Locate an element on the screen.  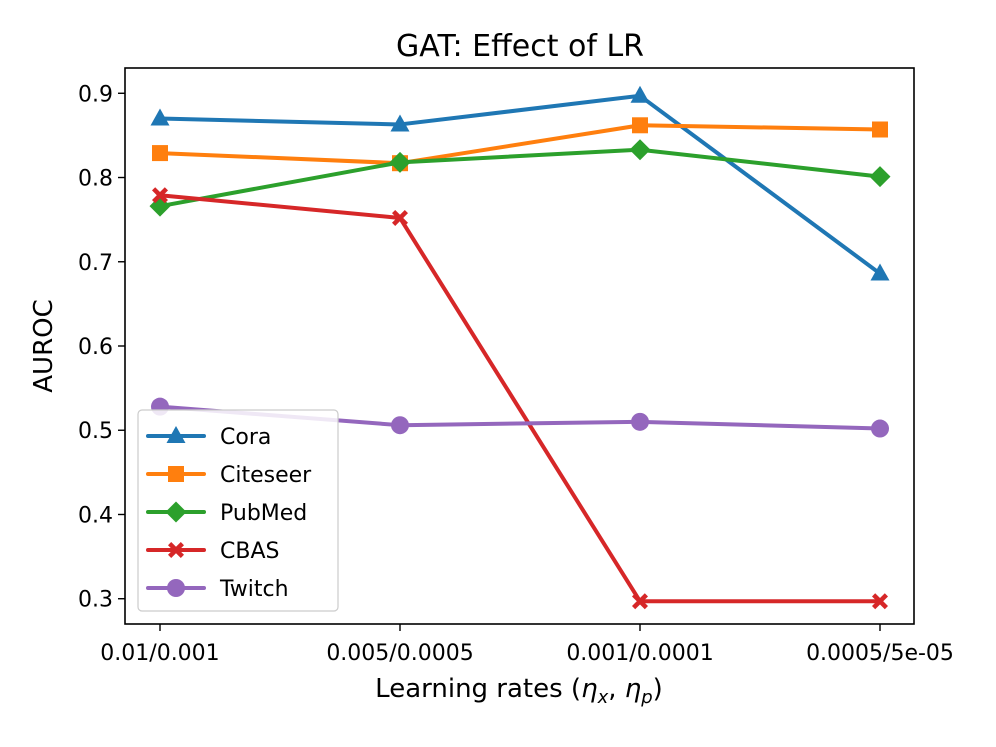
legend-entry-cbas: CBAS is located at coordinates (212, 551).